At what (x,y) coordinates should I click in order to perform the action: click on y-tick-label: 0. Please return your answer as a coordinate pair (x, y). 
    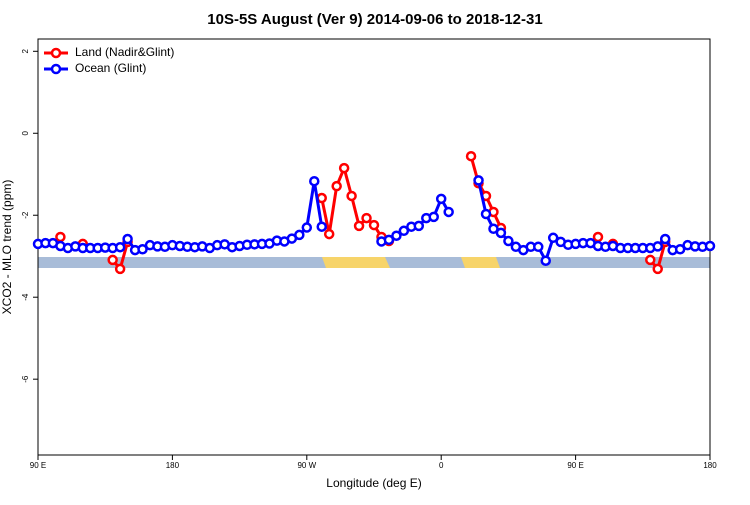
    Looking at the image, I should click on (25, 132).